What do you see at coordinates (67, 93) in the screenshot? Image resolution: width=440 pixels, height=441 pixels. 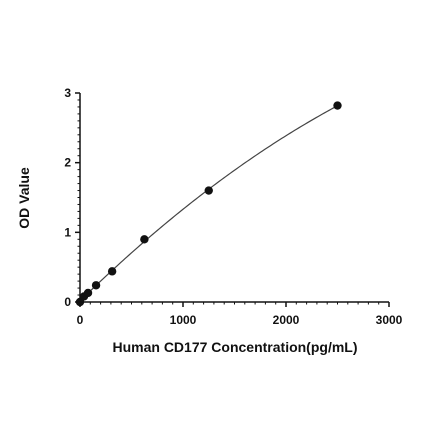 I see `y-tick-label: 3` at bounding box center [67, 93].